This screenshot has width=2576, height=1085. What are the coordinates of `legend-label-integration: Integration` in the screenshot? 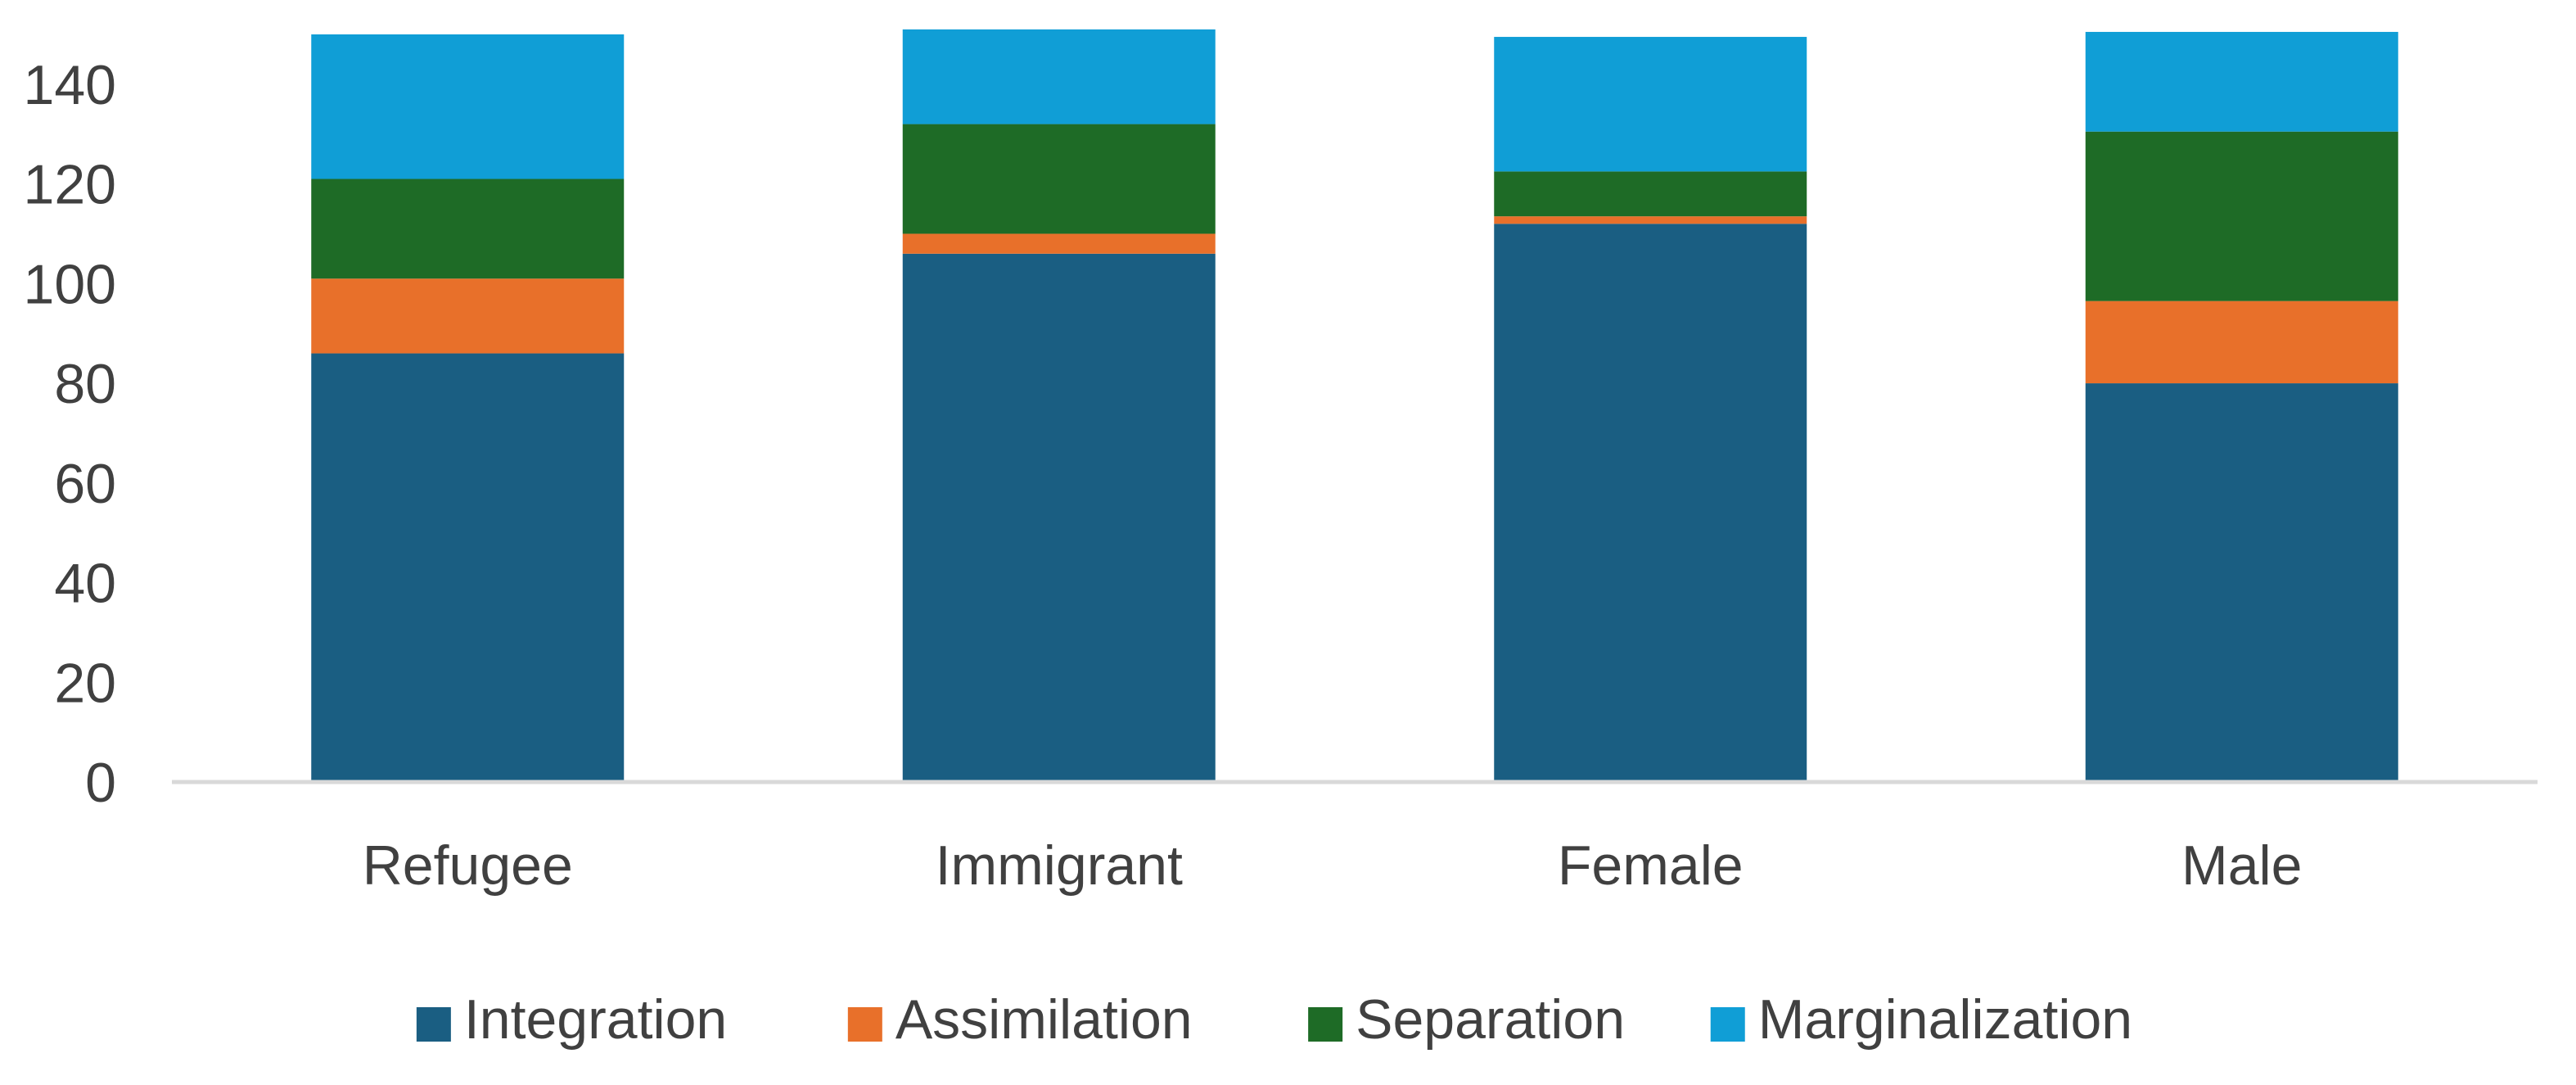 It's located at (595, 1019).